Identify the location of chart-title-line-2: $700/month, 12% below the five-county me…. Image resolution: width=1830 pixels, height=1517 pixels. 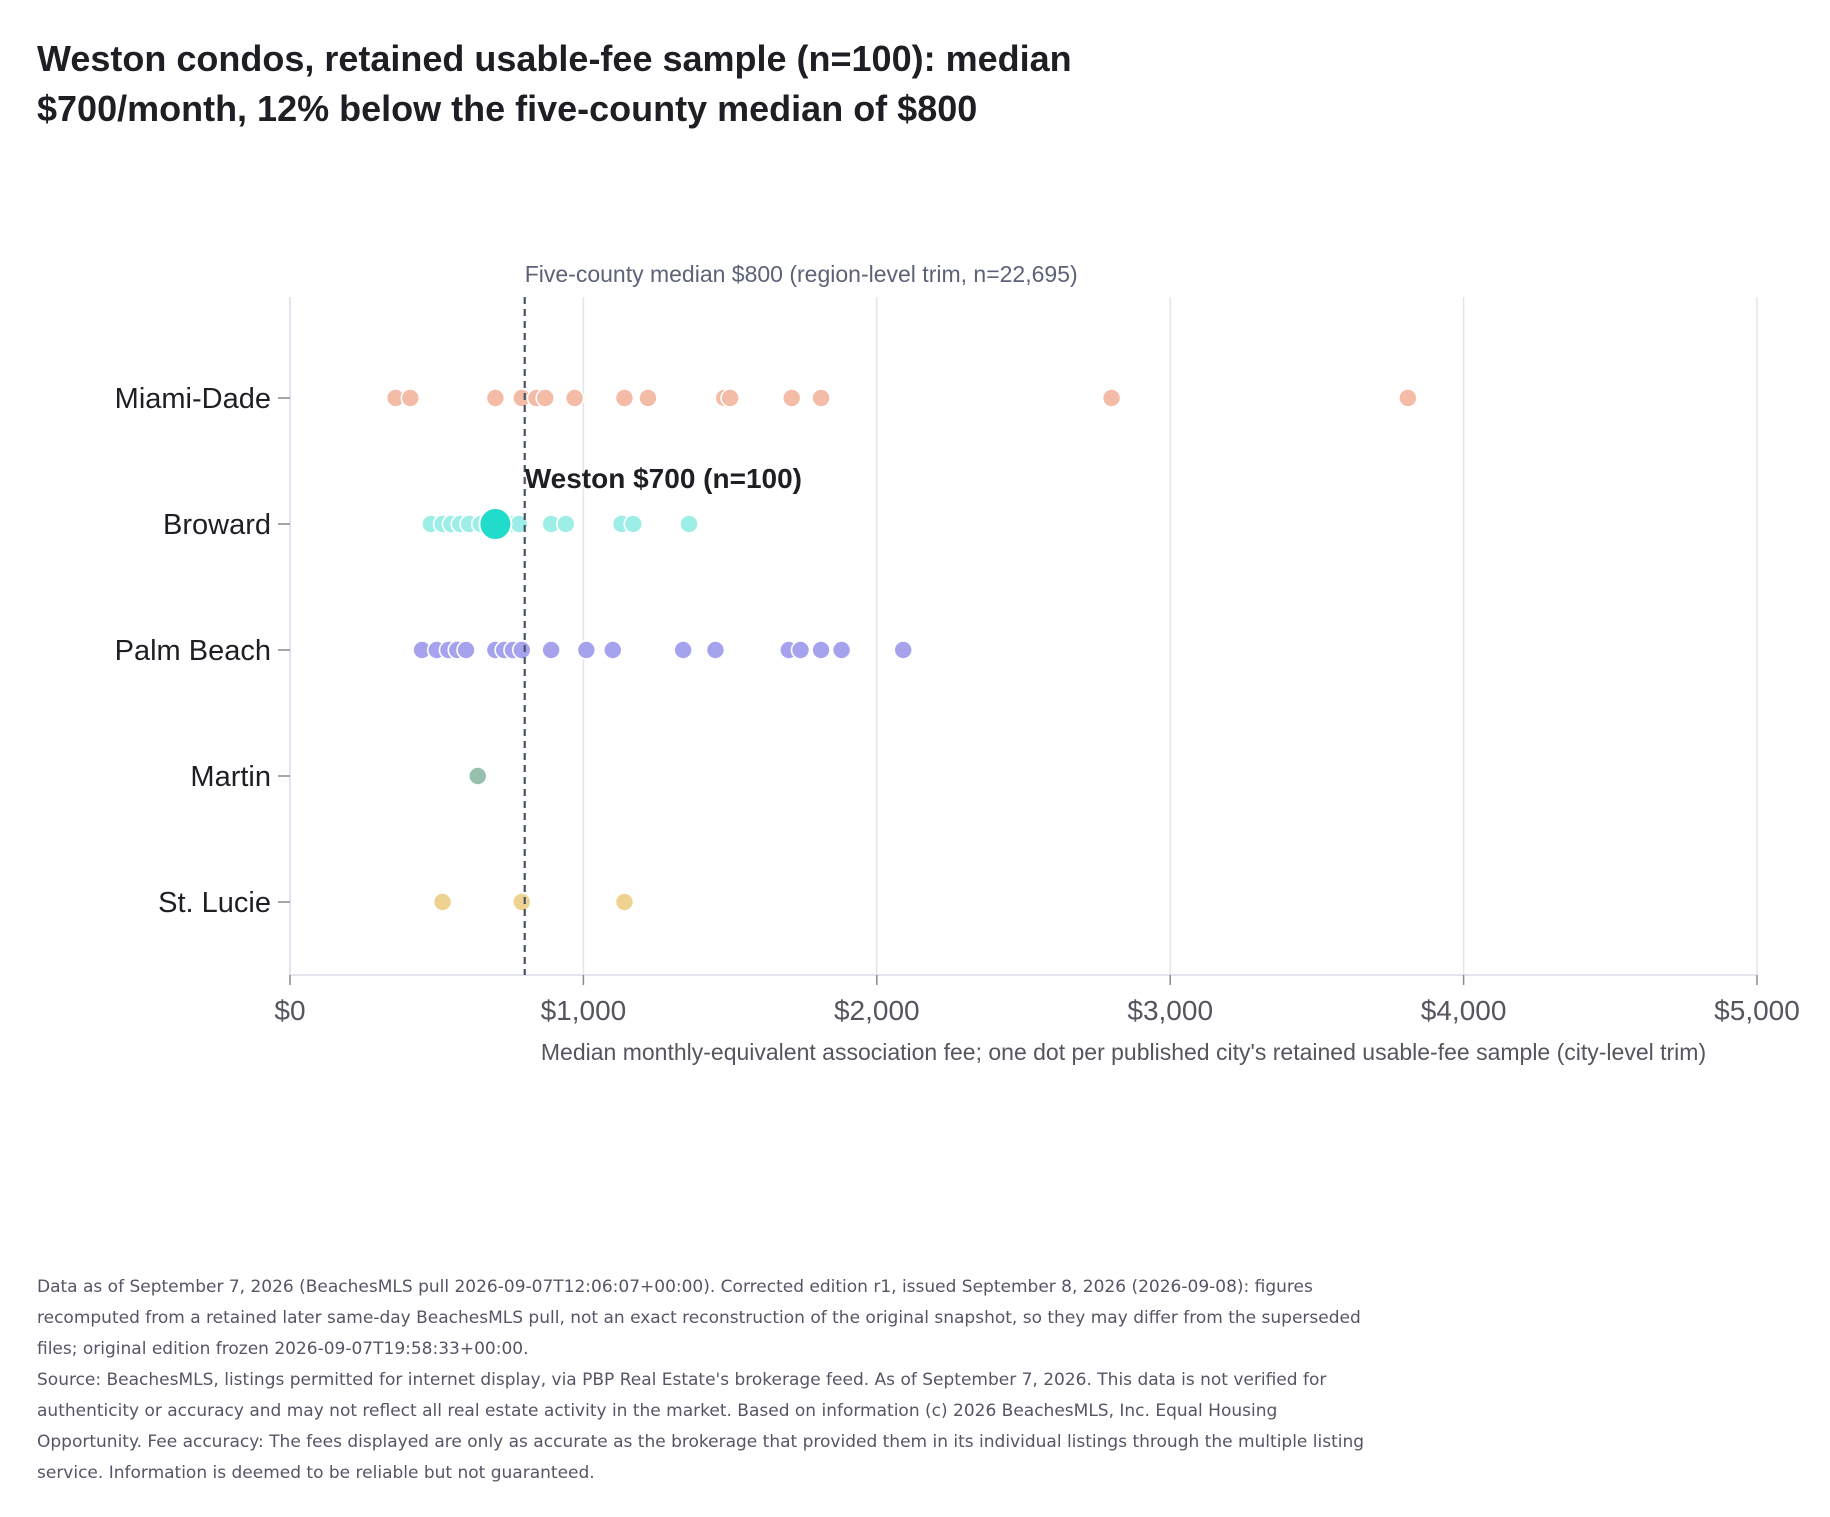
(507, 108).